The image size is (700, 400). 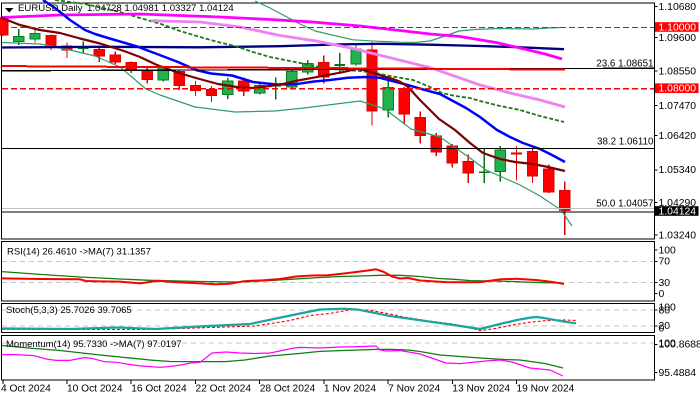 What do you see at coordinates (414, 389) in the screenshot?
I see `svg-text: 7 Nov 2024` at bounding box center [414, 389].